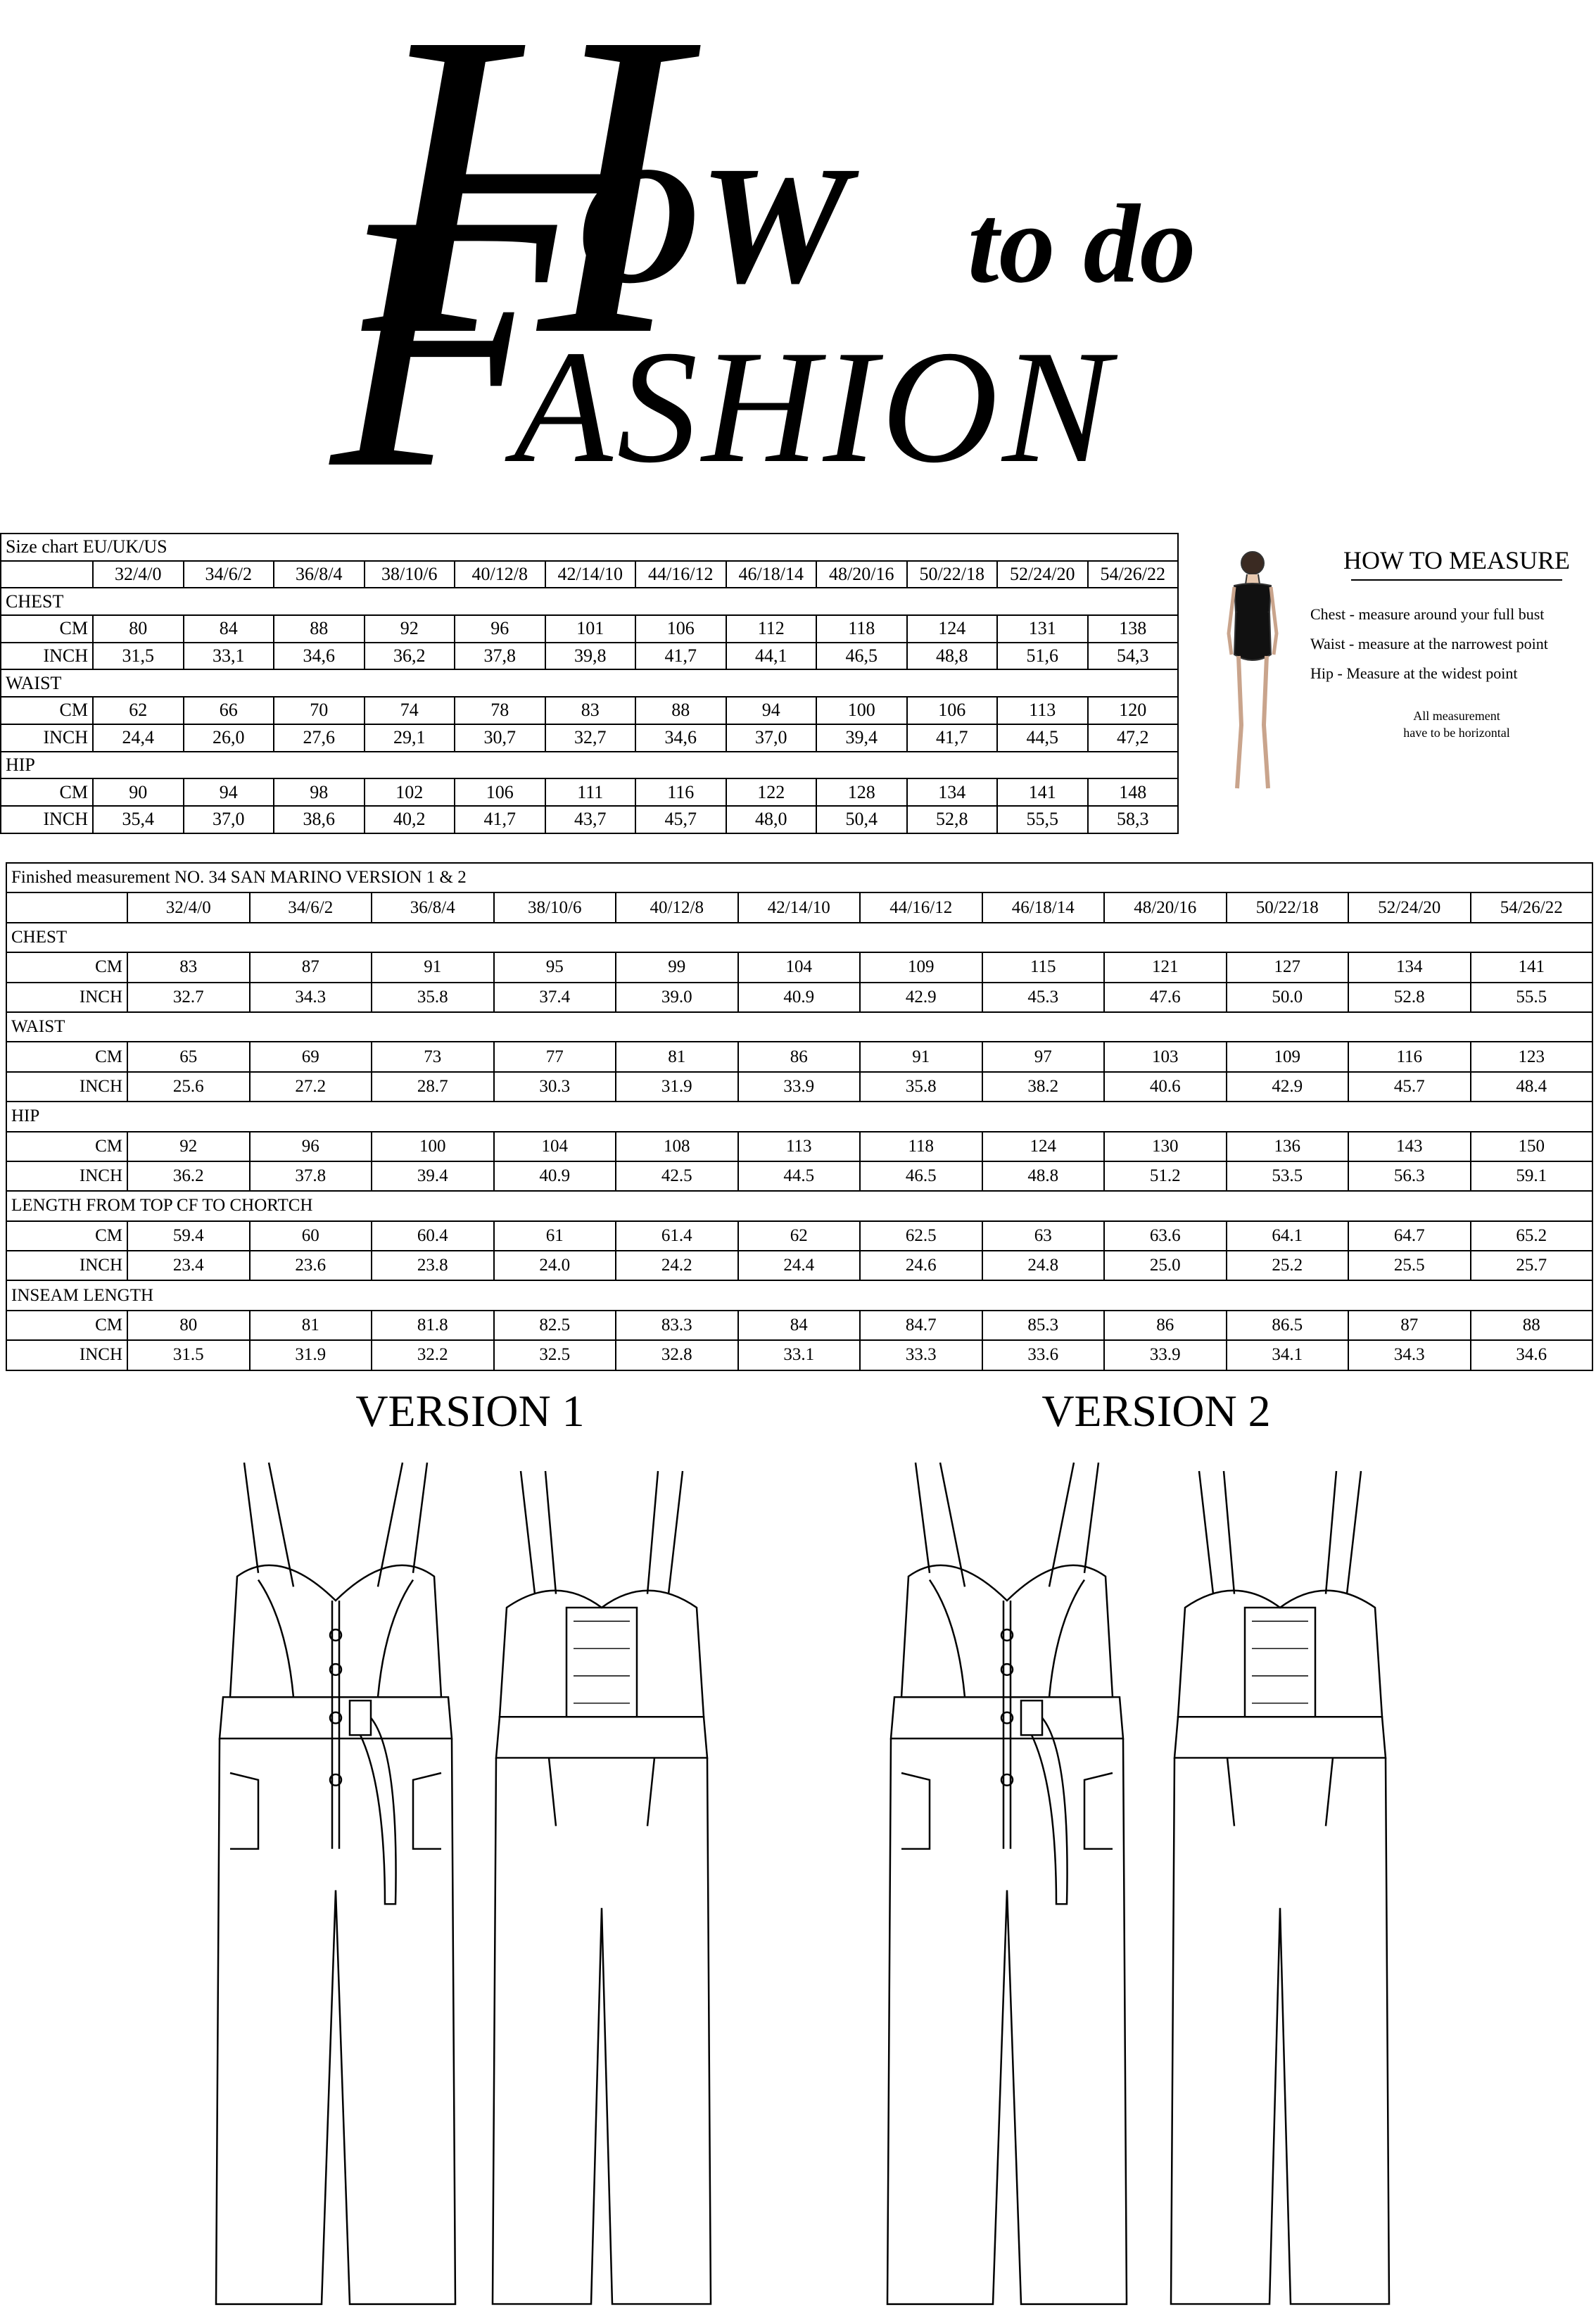 This screenshot has height=2322, width=1596. What do you see at coordinates (771, 574) in the screenshot?
I see `size-header: 46/18/14` at bounding box center [771, 574].